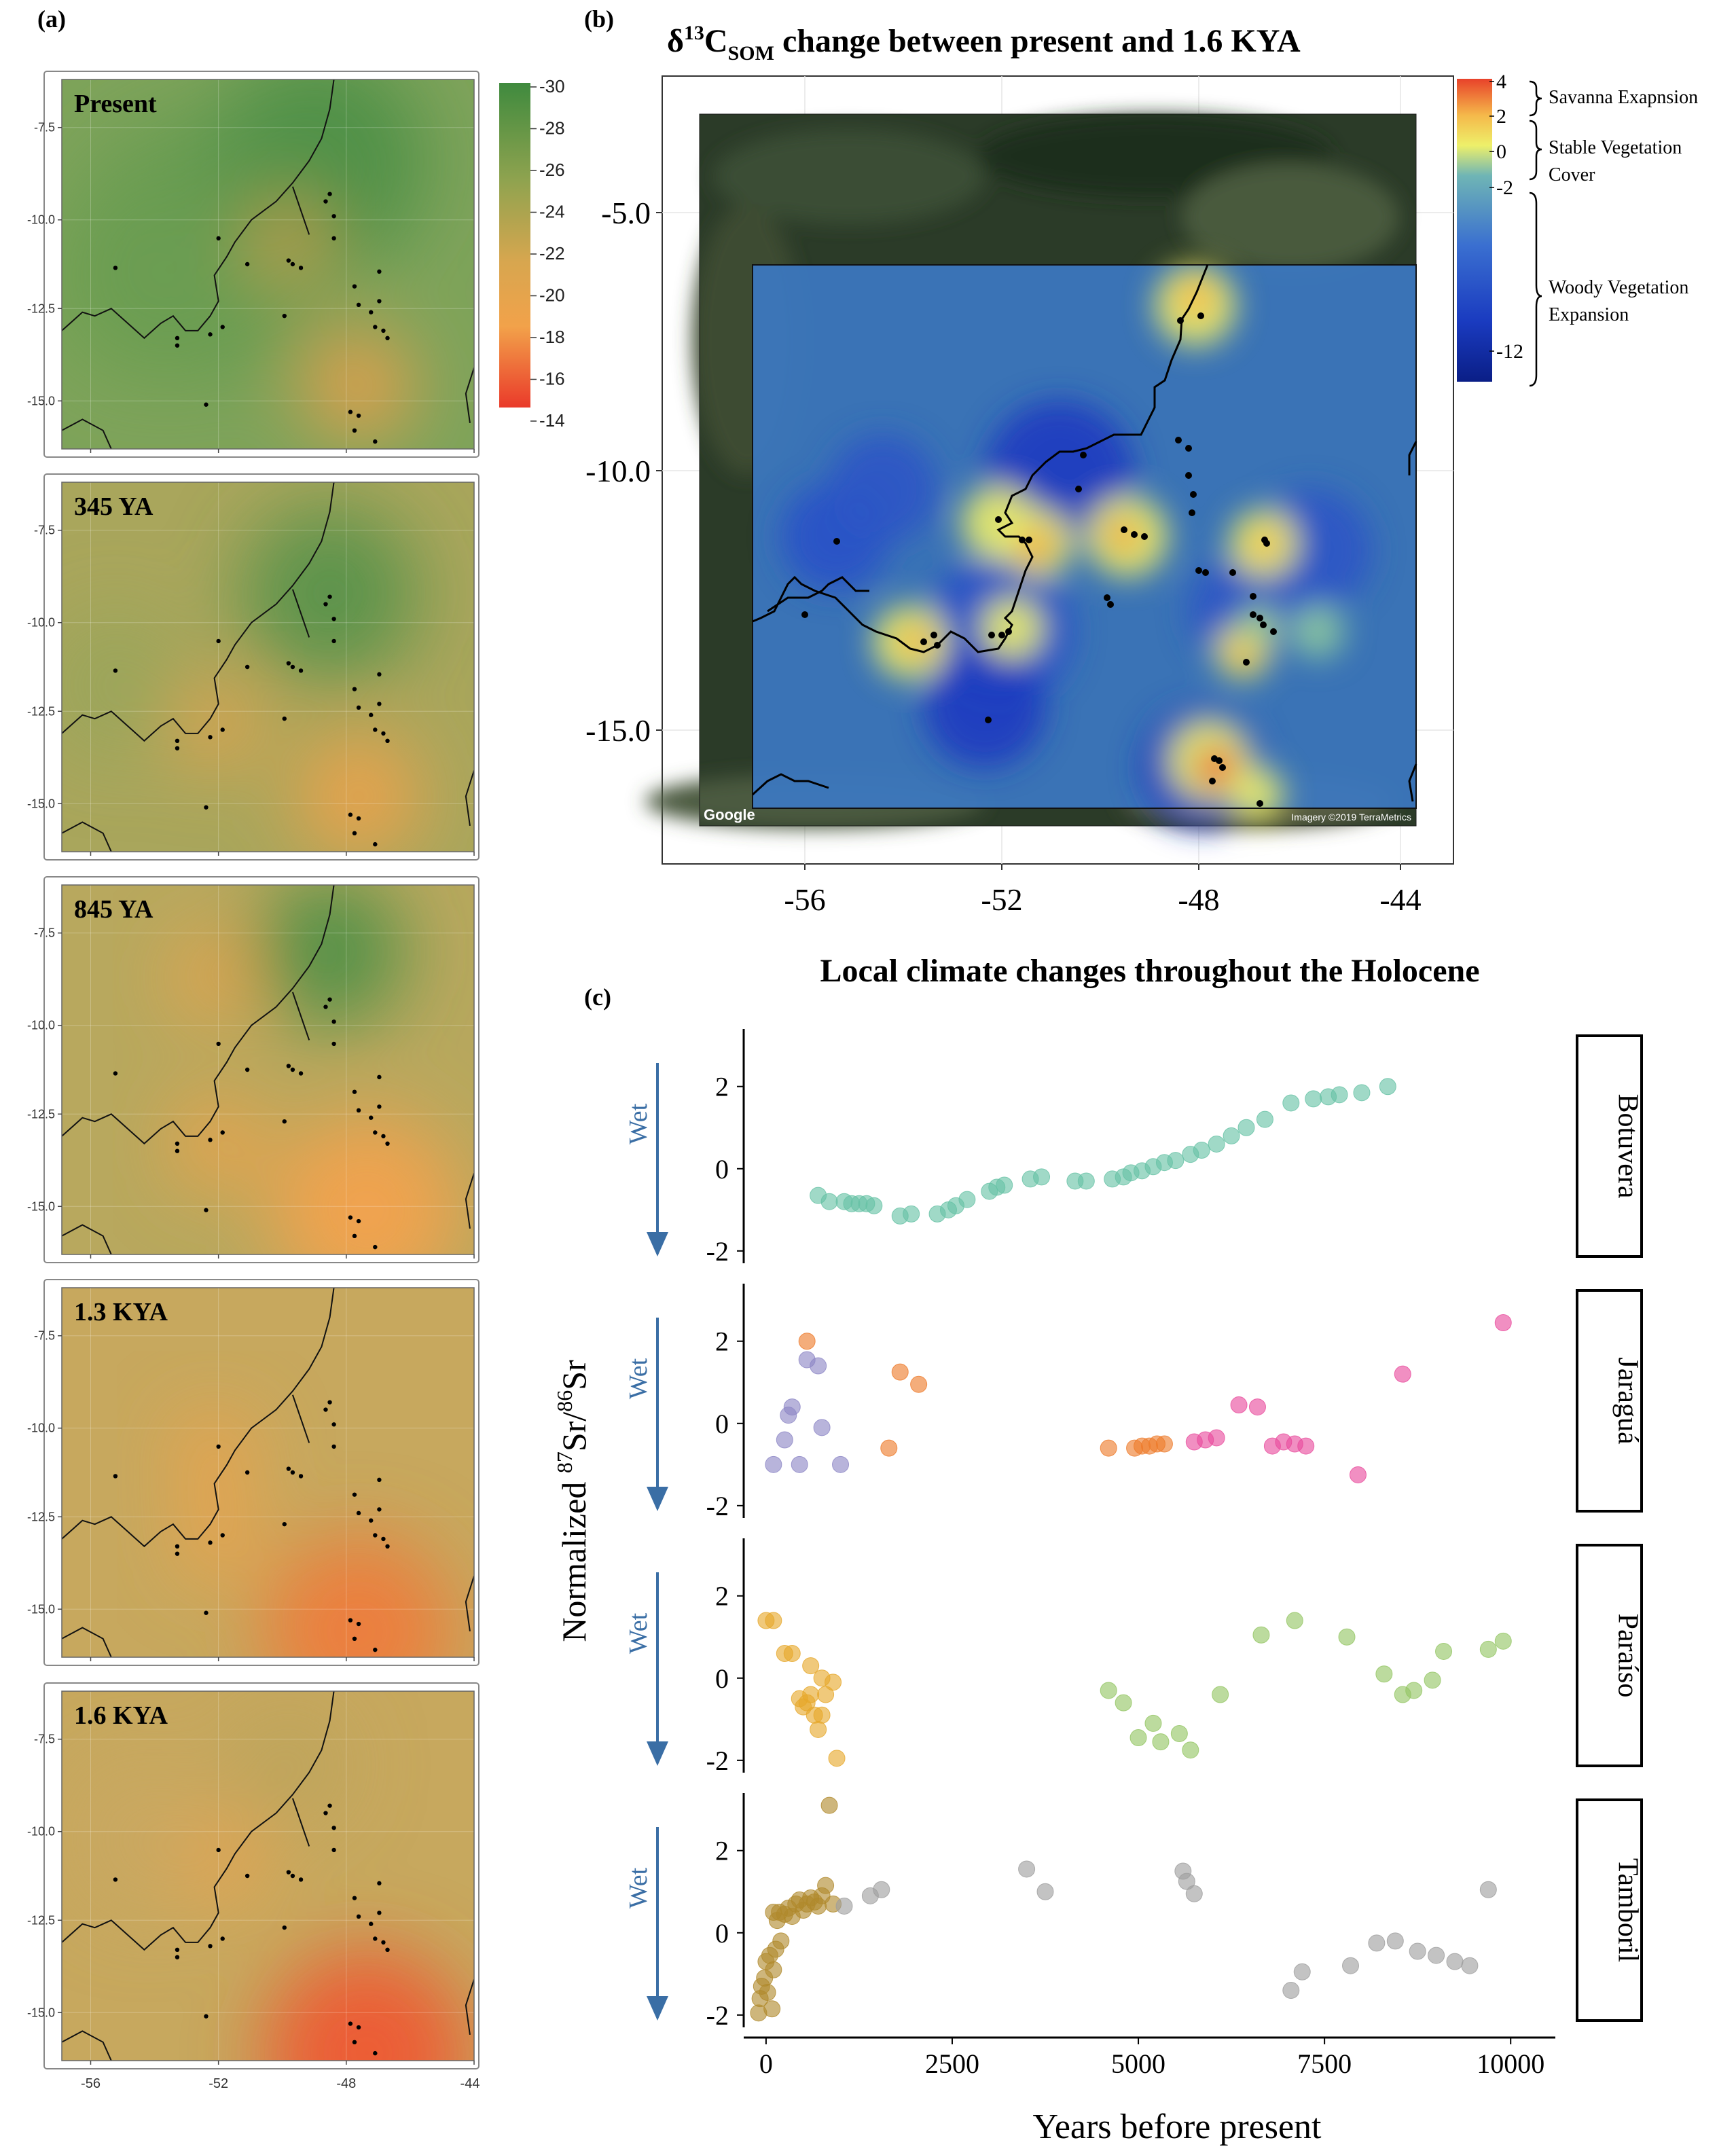 Image resolution: width=1736 pixels, height=2153 pixels. Describe the element at coordinates (469, 1201) in the screenshot. I see `border` at that location.